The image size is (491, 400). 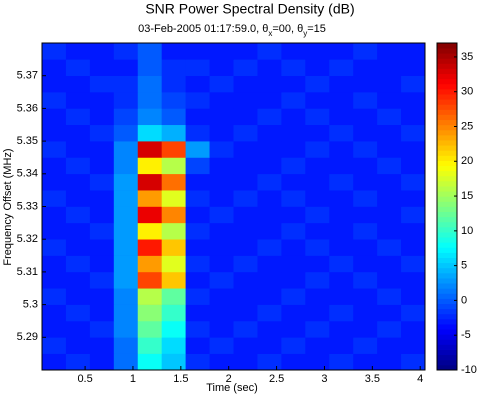 What do you see at coordinates (464, 266) in the screenshot?
I see `colorbar-tick-label: 5` at bounding box center [464, 266].